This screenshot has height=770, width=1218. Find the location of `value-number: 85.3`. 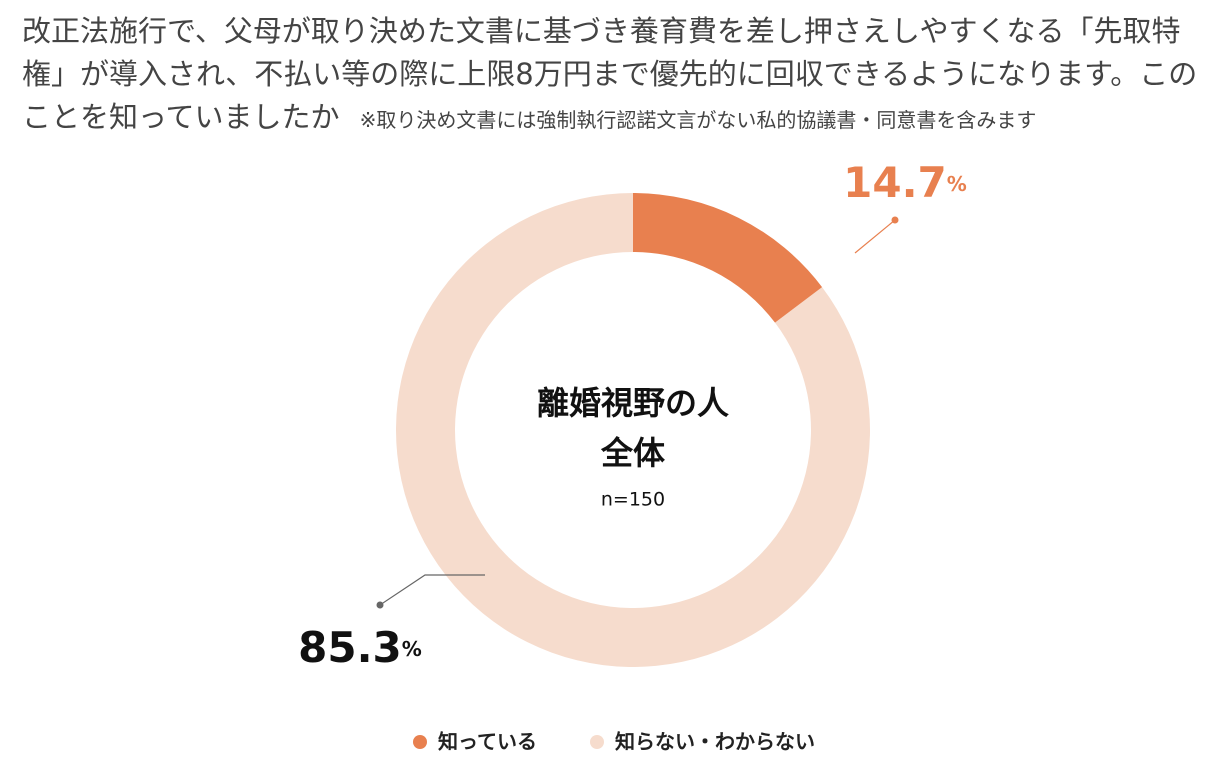

value-number: 85.3 is located at coordinates (350, 647).